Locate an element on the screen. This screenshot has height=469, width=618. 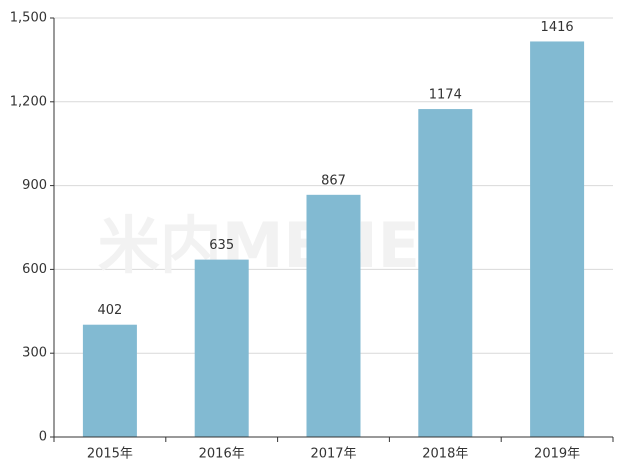
y-tick-label: 600 is located at coordinates (34, 269).